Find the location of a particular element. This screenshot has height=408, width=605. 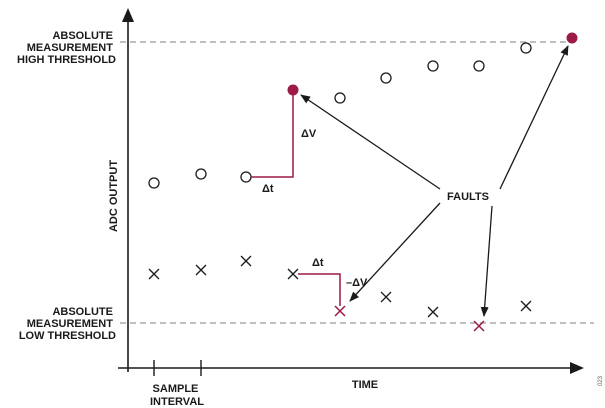

x-axis-arrow is located at coordinates (577, 368).